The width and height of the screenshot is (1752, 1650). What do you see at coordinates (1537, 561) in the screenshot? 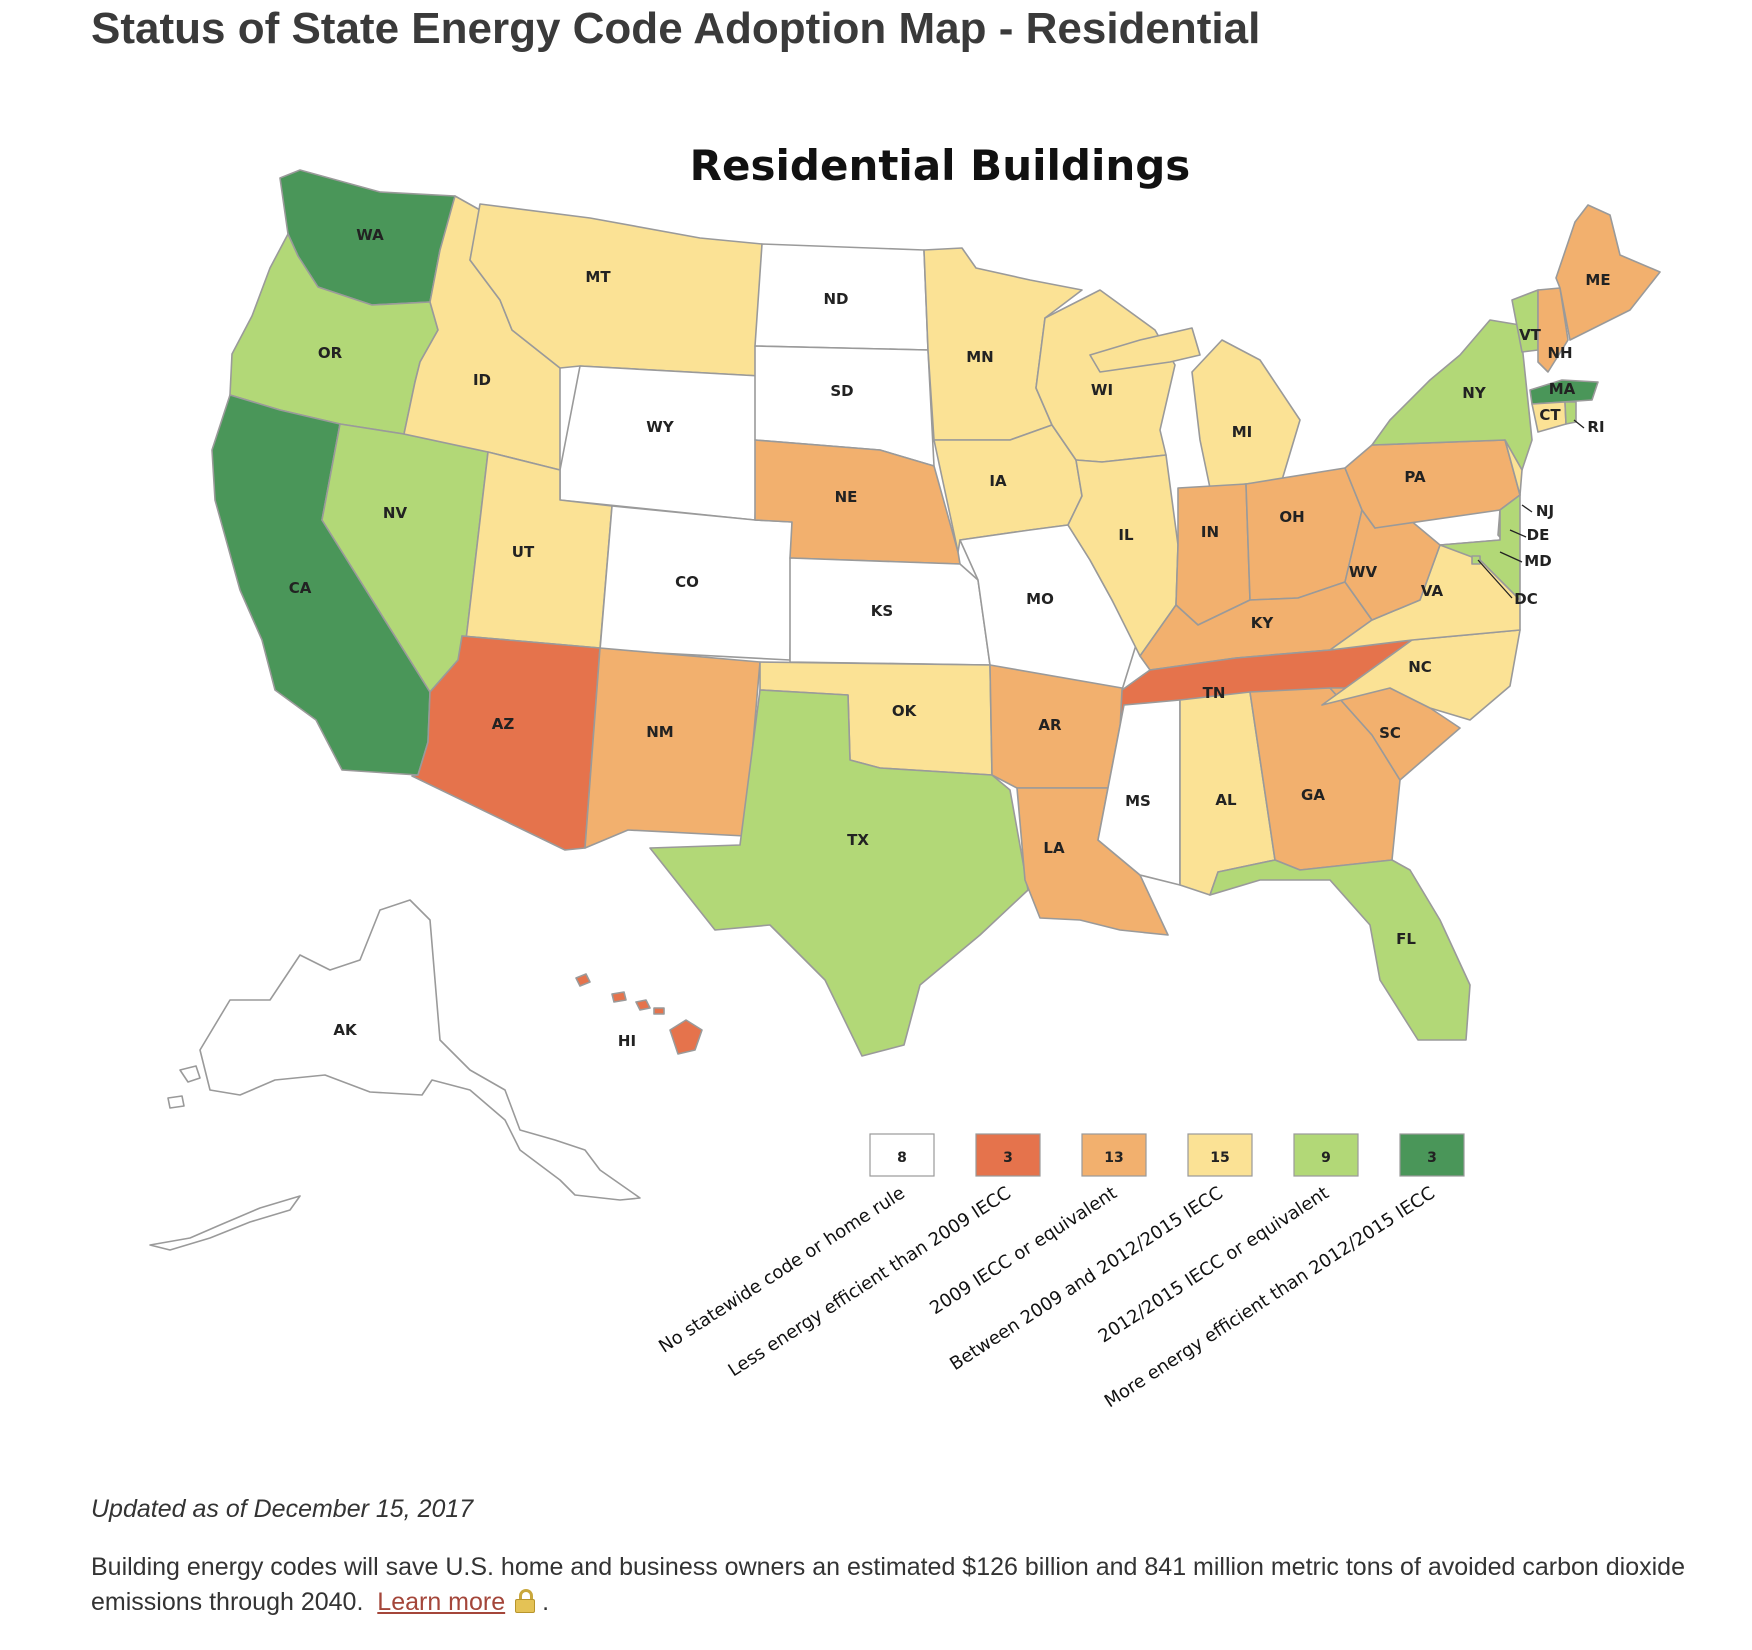
I see `state-label-md: MD` at bounding box center [1537, 561].